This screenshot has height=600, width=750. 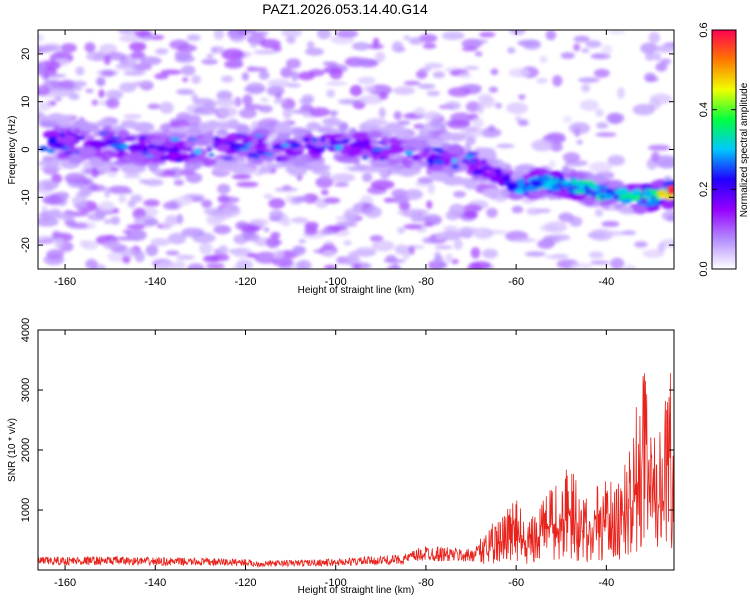 I want to click on y-tick-label: 10, so click(x=26, y=102).